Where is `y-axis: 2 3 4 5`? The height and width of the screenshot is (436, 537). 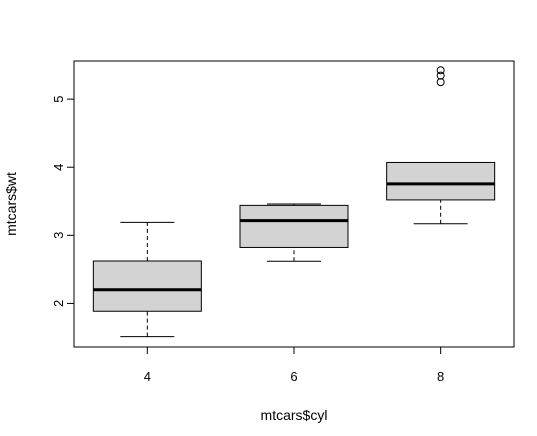
y-axis: 2 3 4 5 is located at coordinates (63, 201).